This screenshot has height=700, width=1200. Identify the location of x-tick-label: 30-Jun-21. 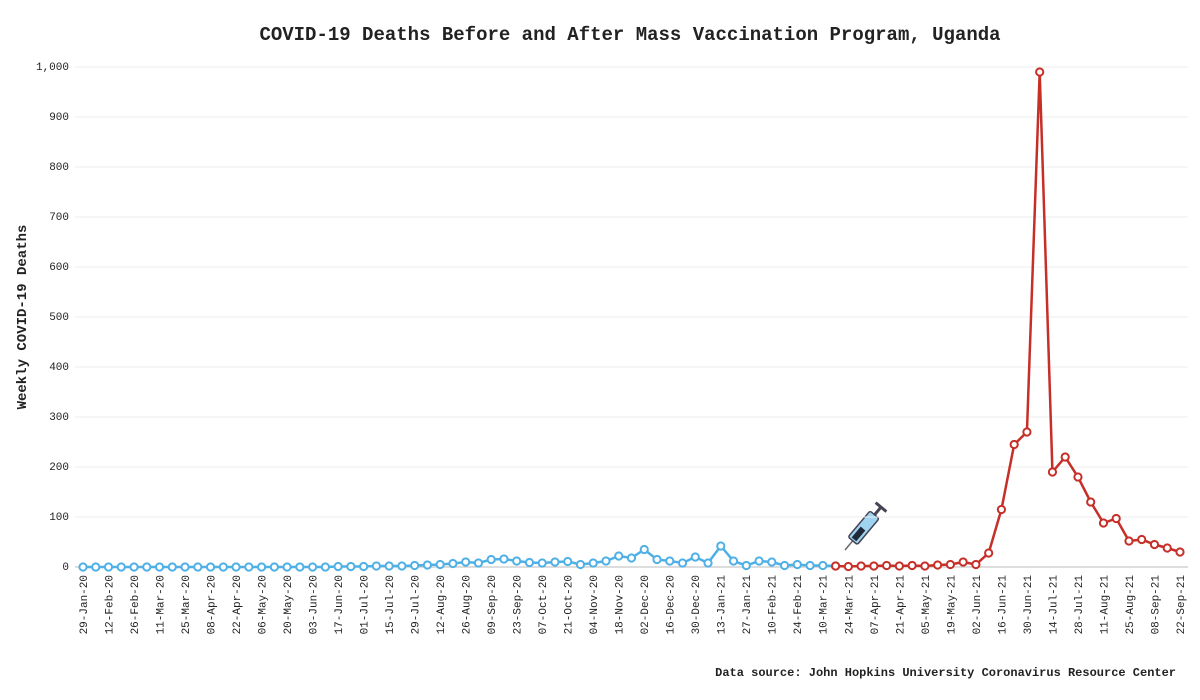
(1029, 605).